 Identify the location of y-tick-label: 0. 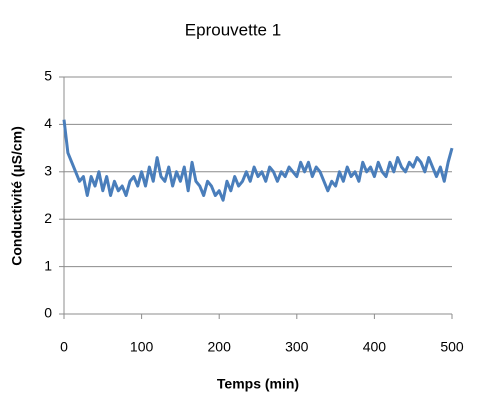
(48, 313).